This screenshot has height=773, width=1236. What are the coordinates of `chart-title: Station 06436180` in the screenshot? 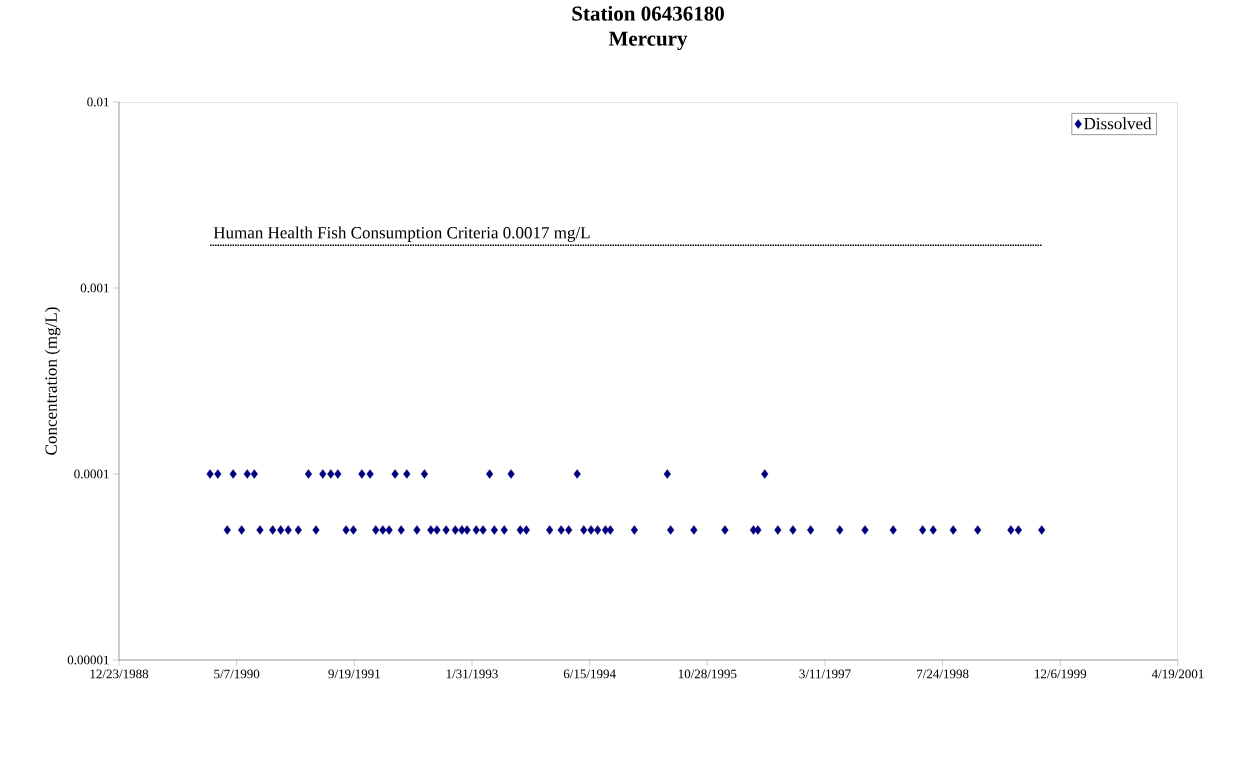 It's located at (648, 13).